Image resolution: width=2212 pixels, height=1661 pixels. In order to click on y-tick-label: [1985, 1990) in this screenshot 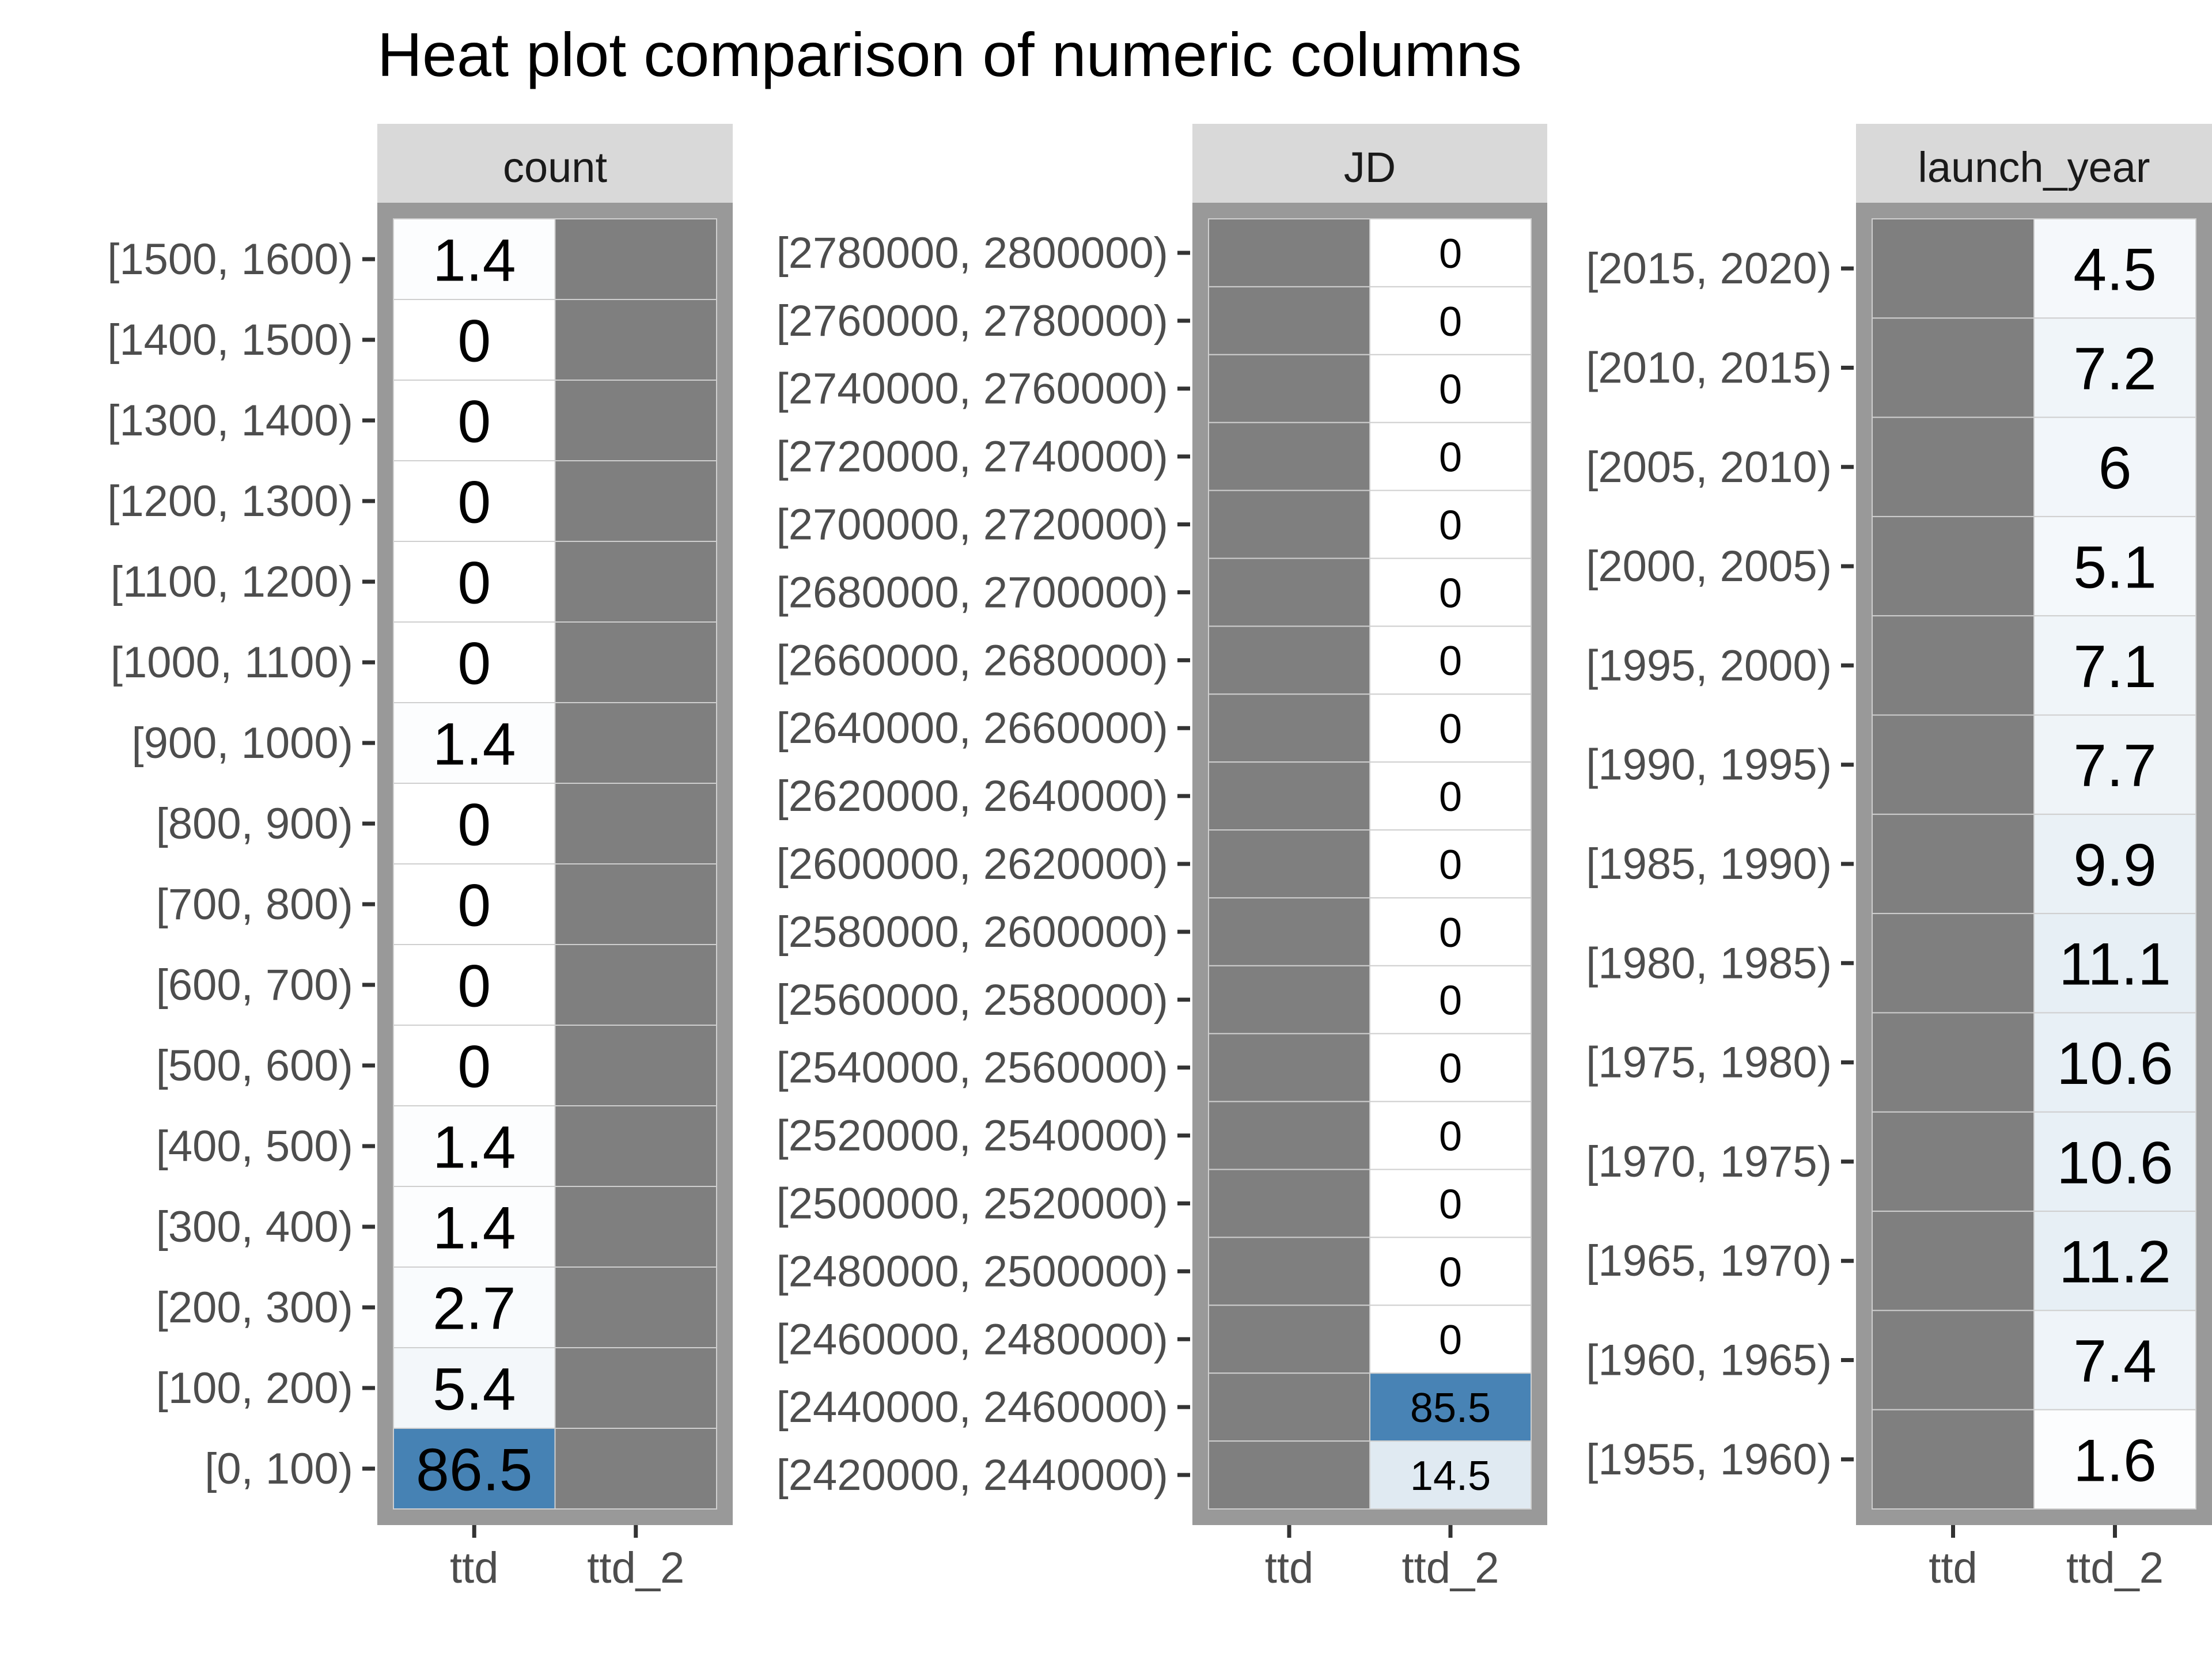, I will do `click(1709, 864)`.